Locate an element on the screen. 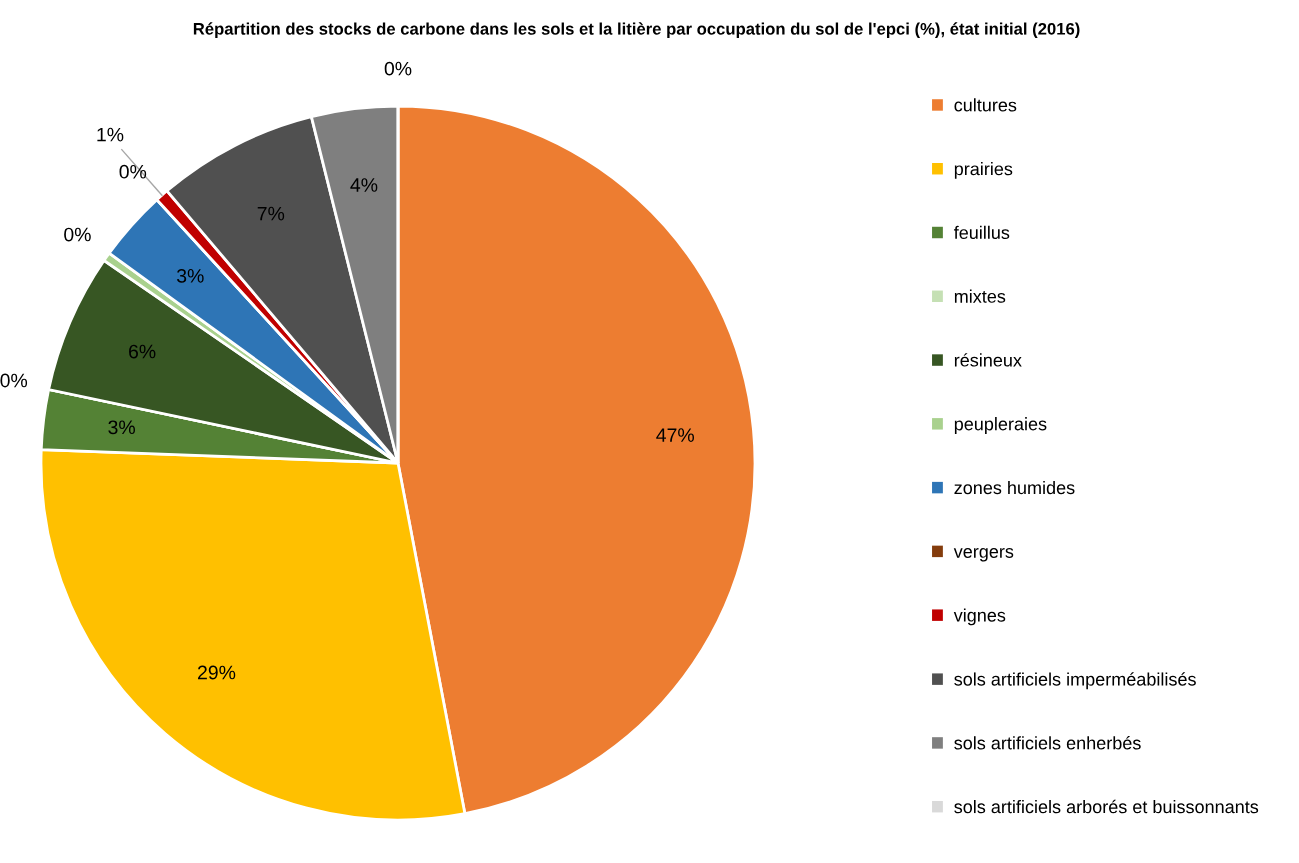 The width and height of the screenshot is (1299, 863). data-label: 6% is located at coordinates (142, 351).